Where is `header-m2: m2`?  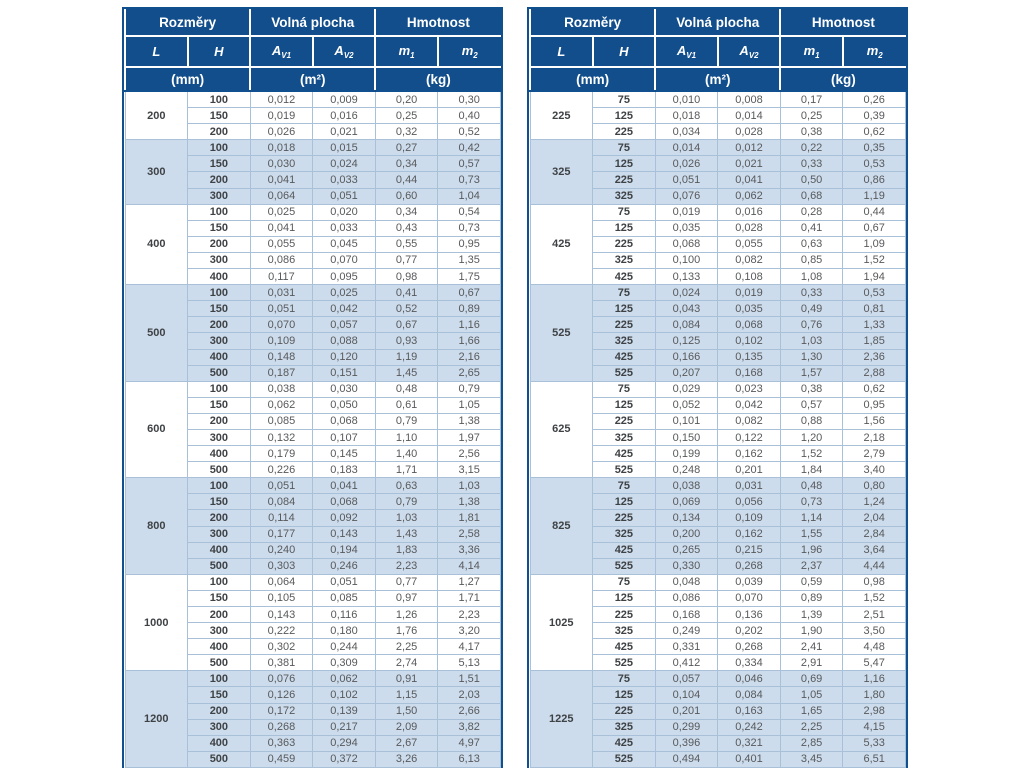
header-m2: m2 is located at coordinates (468, 51).